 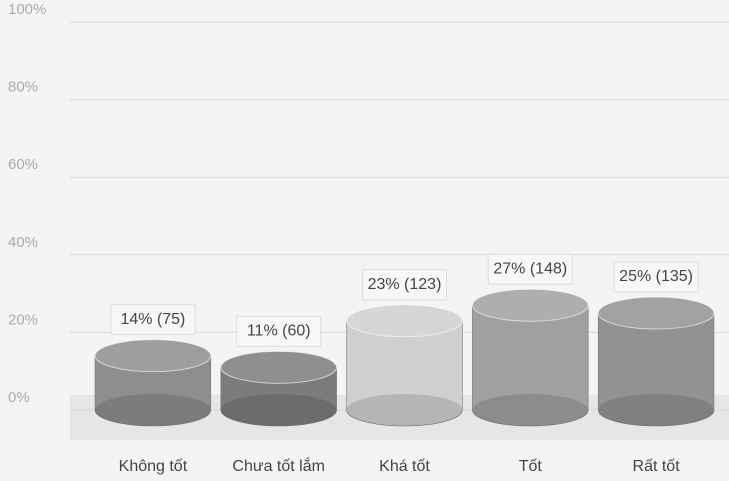 I want to click on y-tick-label: 0%, so click(x=19, y=397).